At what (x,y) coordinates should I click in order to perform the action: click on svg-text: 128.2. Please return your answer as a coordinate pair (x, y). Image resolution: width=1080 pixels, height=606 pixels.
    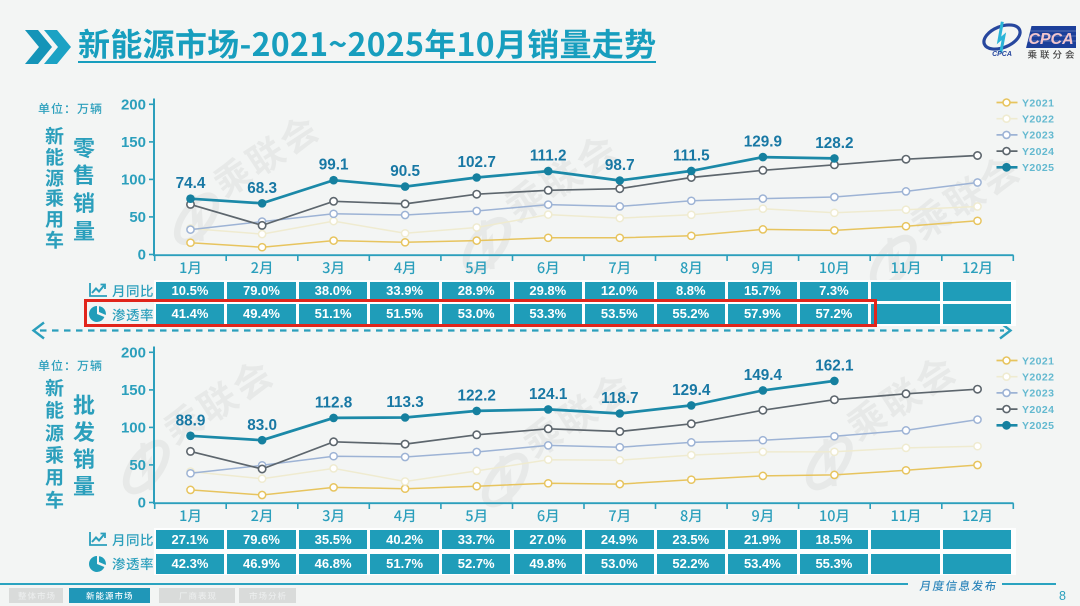
    Looking at the image, I should click on (834, 143).